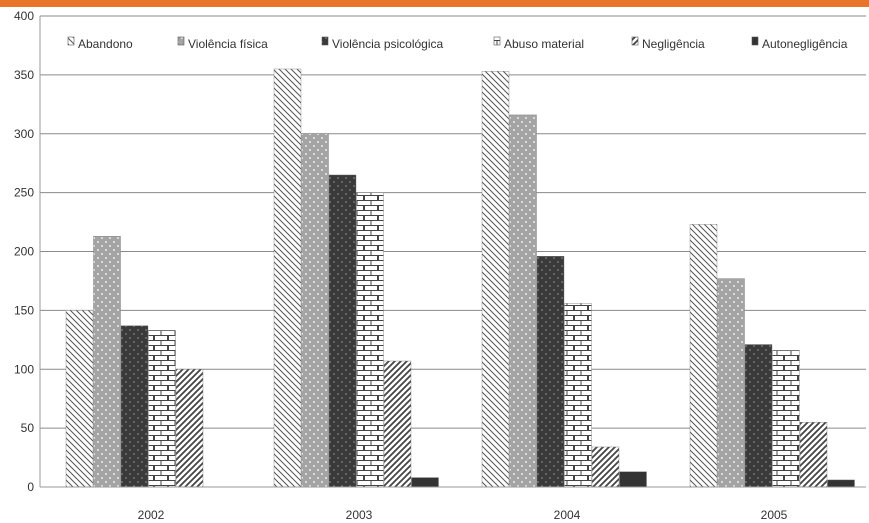 This screenshot has width=869, height=523. I want to click on x-tick-label: 2002, so click(151, 515).